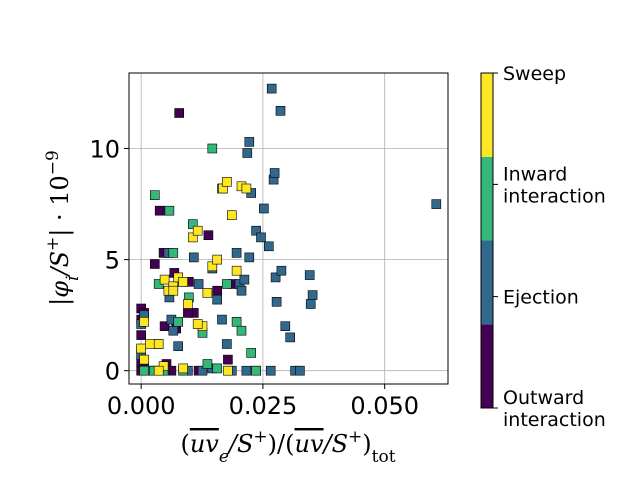  What do you see at coordinates (487, 198) in the screenshot?
I see `colorbar-segment-inward` at bounding box center [487, 198].